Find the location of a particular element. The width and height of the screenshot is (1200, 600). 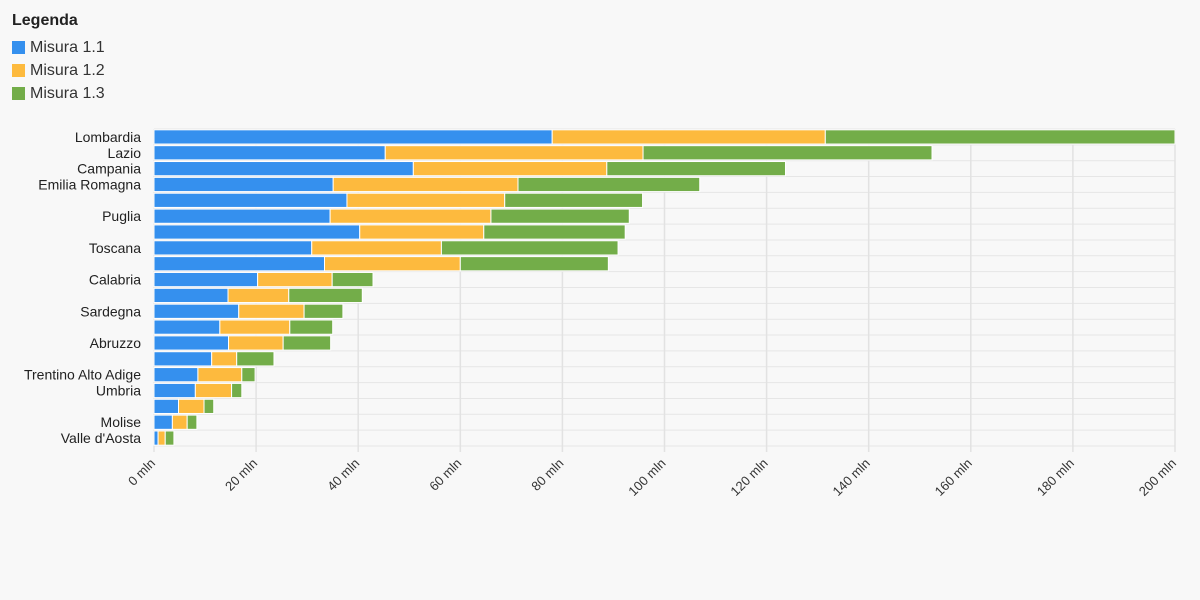

legend-item-misura-1-1: Misura 1.1 is located at coordinates (58, 47).